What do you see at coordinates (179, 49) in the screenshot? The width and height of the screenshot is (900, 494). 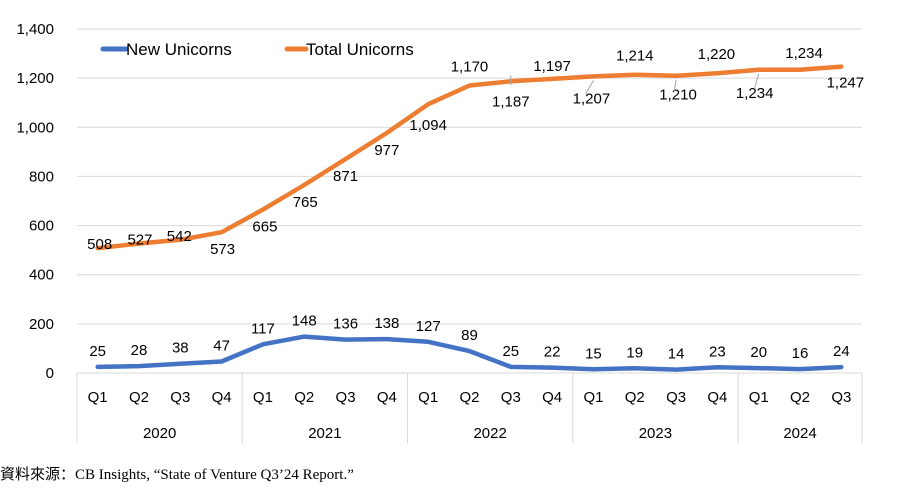 I see `legend-label-new-unicorns: New Unicorns` at bounding box center [179, 49].